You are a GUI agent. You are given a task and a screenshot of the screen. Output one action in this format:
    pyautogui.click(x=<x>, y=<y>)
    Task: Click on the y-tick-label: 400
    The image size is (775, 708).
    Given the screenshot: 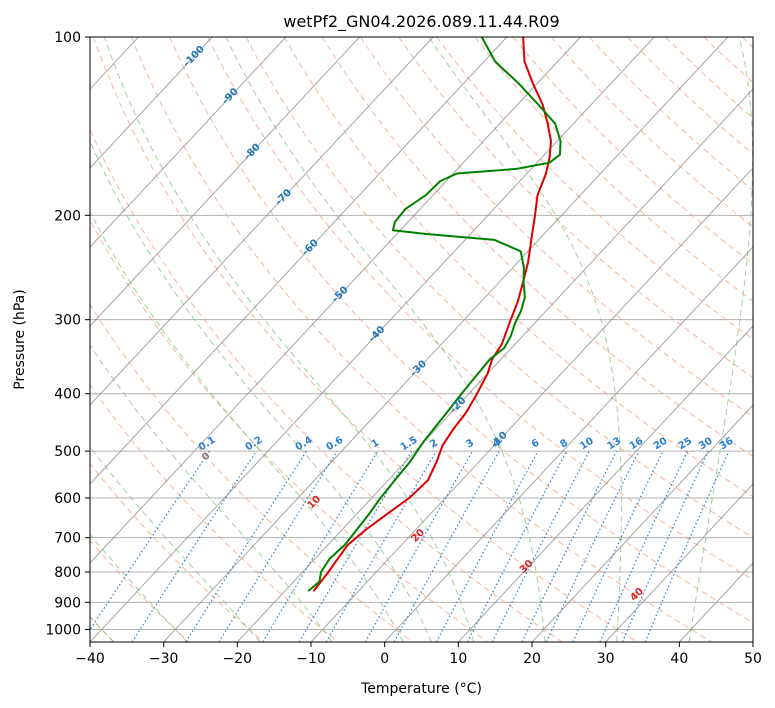 What is the action you would take?
    pyautogui.click(x=67, y=395)
    